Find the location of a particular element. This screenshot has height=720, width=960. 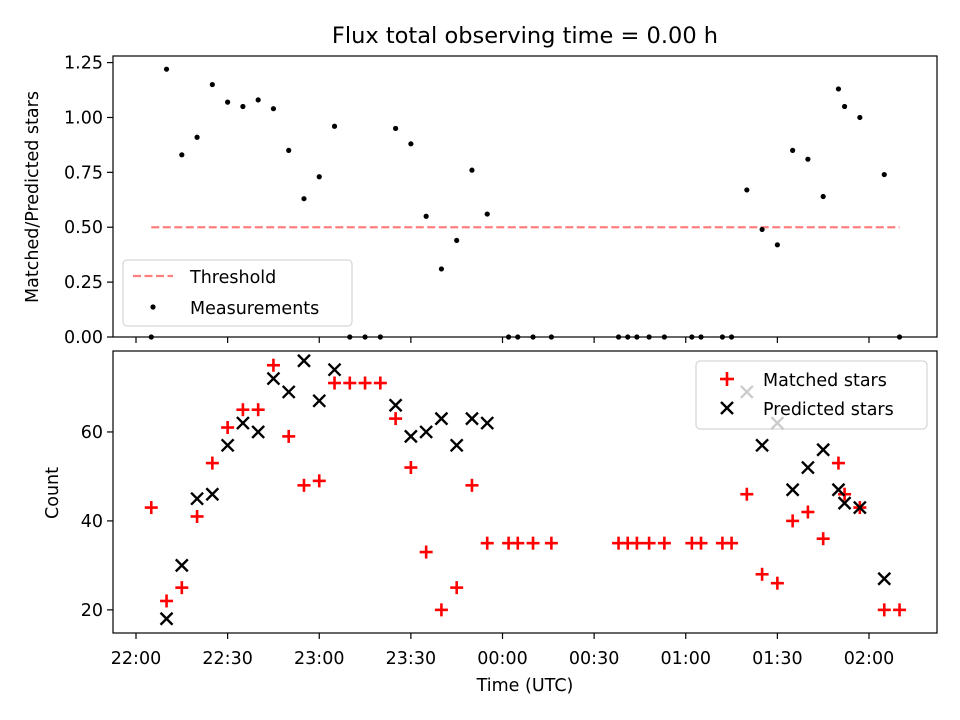

bottom-y-tick-label: 60 is located at coordinates (92, 433).